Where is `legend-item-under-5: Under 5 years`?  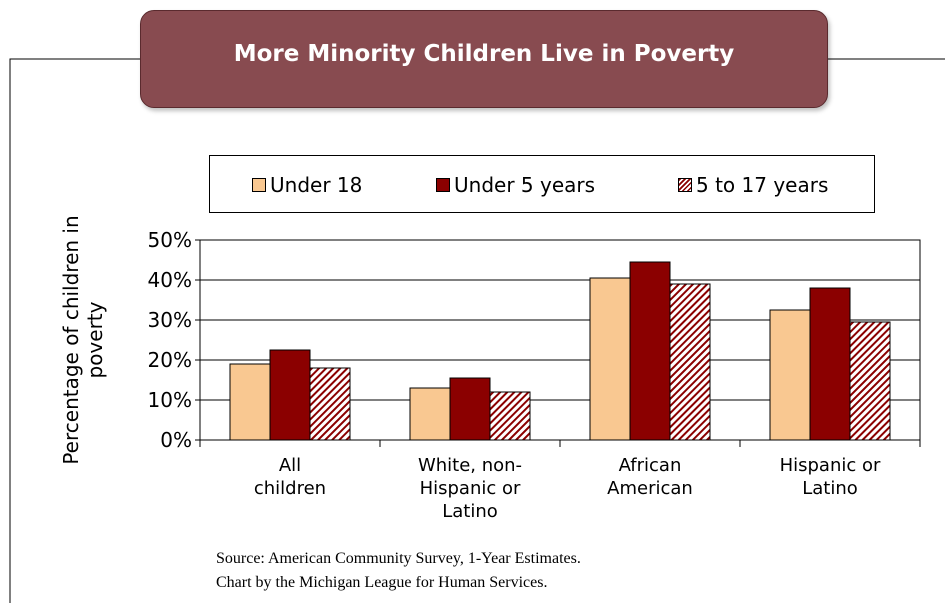
legend-item-under-5: Under 5 years is located at coordinates (515, 185).